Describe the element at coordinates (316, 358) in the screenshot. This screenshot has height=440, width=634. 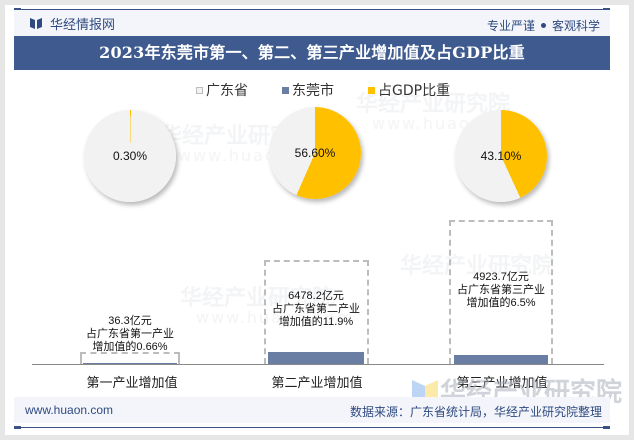
I see `dongguan-bar-secondary` at that location.